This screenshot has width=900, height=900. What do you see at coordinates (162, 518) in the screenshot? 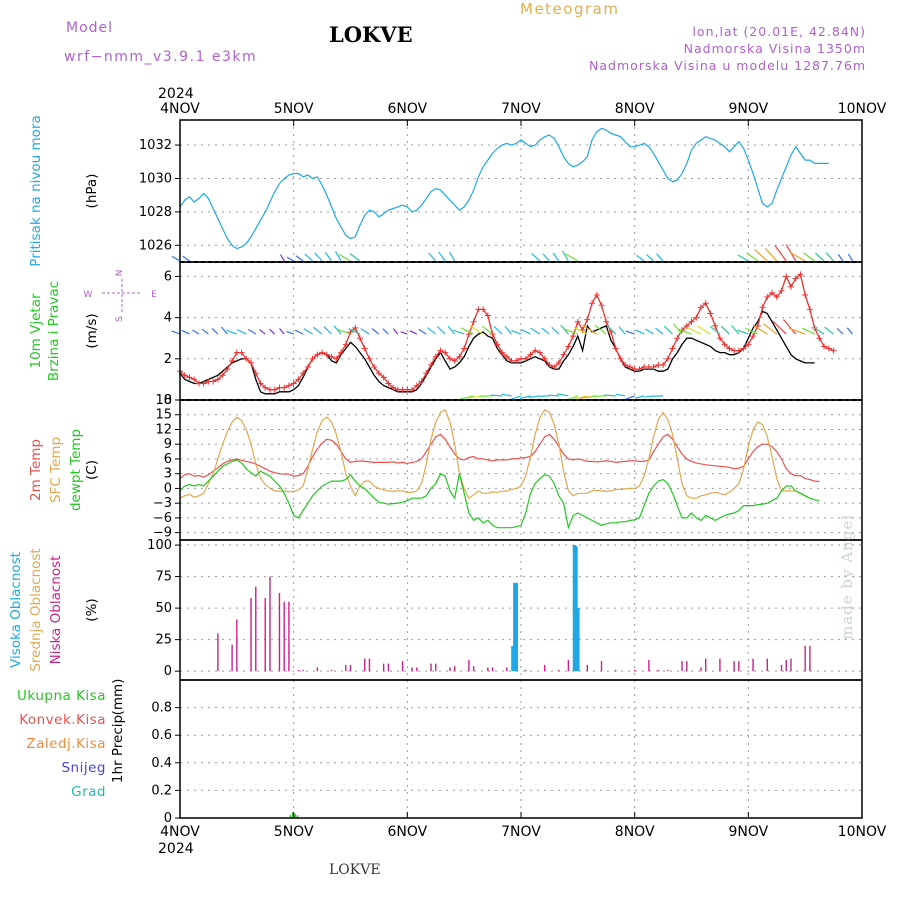
I see `y-tick-label: −6` at bounding box center [162, 518].